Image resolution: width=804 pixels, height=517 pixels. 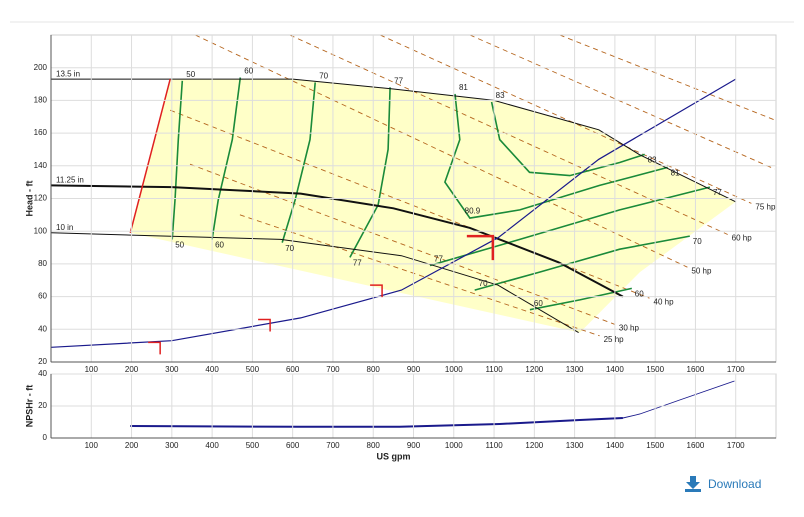 I want to click on power-label: 40 hp, so click(x=664, y=301).